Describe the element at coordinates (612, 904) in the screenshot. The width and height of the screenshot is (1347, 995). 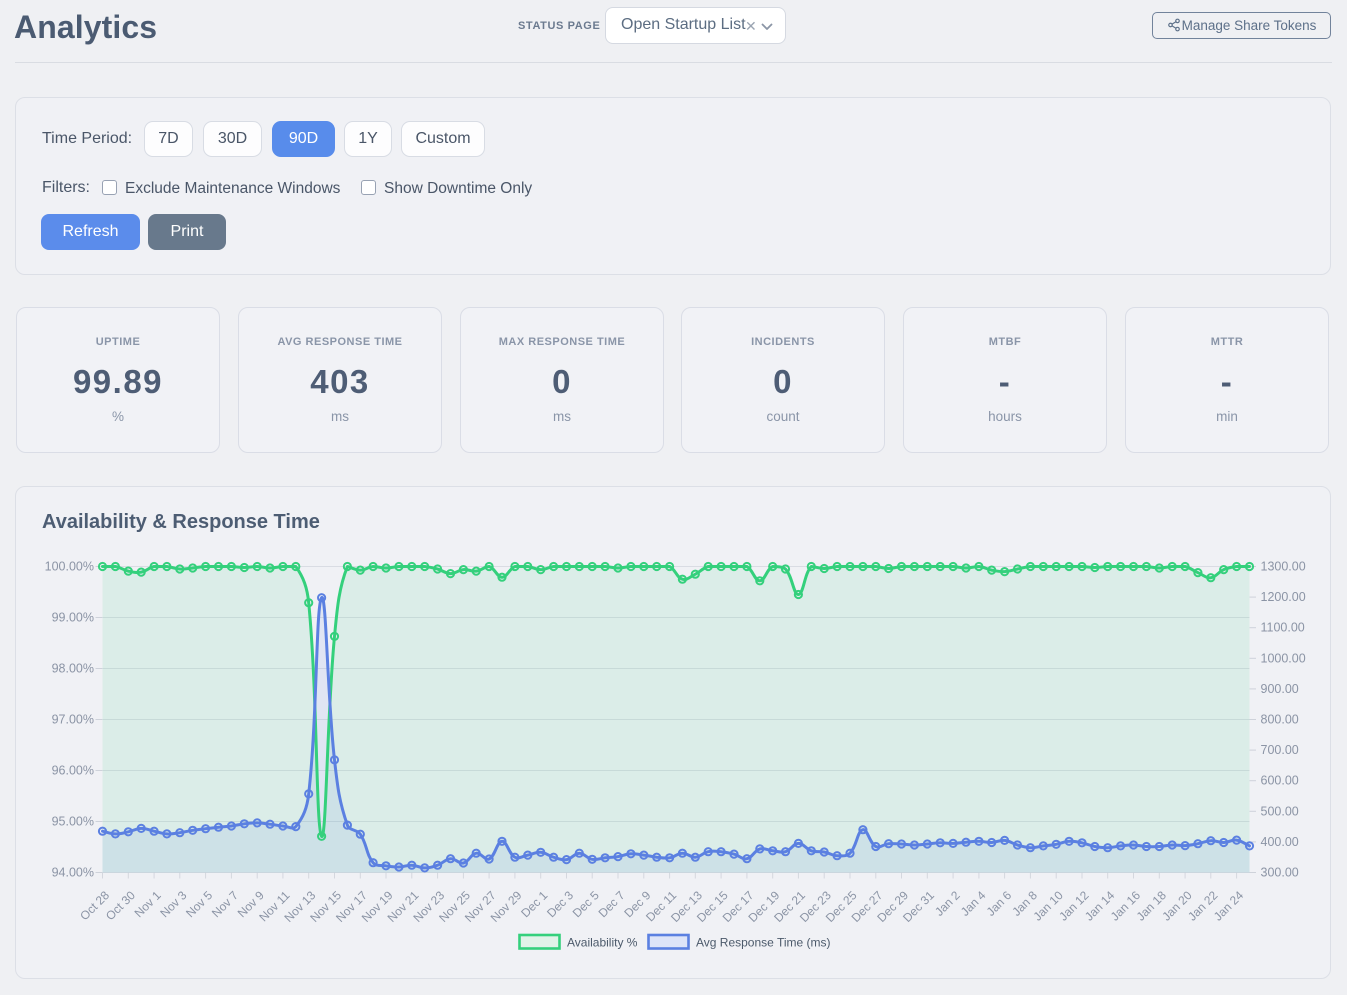
I see `svg-text: Dec 7` at that location.